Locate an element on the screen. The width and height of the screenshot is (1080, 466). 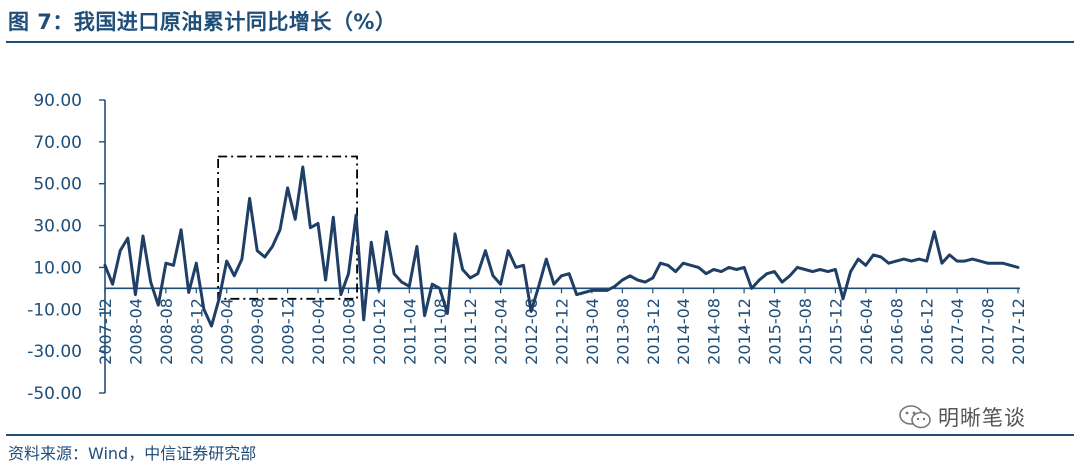
highlight-box-group is located at coordinates (287, 227).